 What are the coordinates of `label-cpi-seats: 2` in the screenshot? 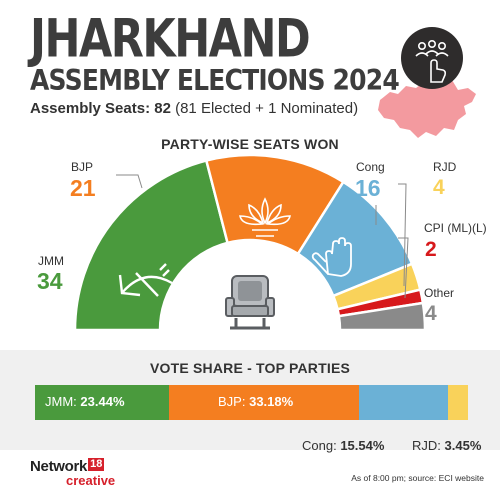 It's located at (431, 249).